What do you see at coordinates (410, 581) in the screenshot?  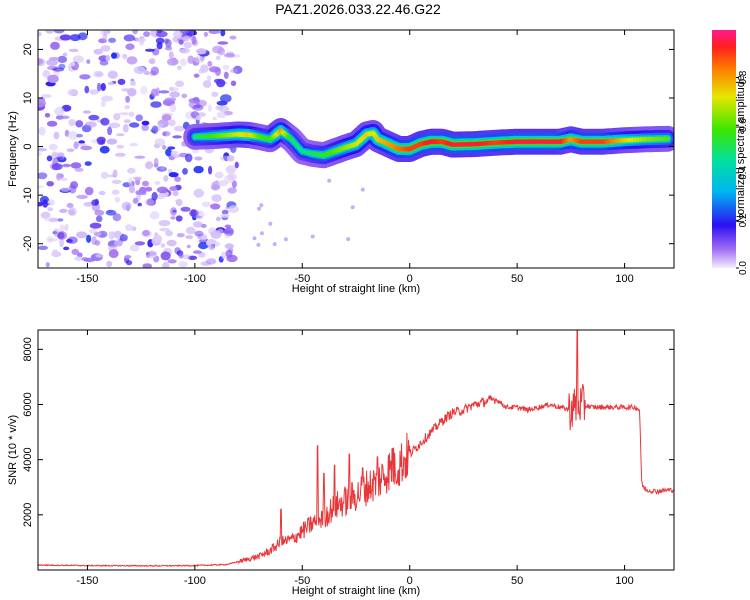 I see `x-tick-label: 0` at bounding box center [410, 581].